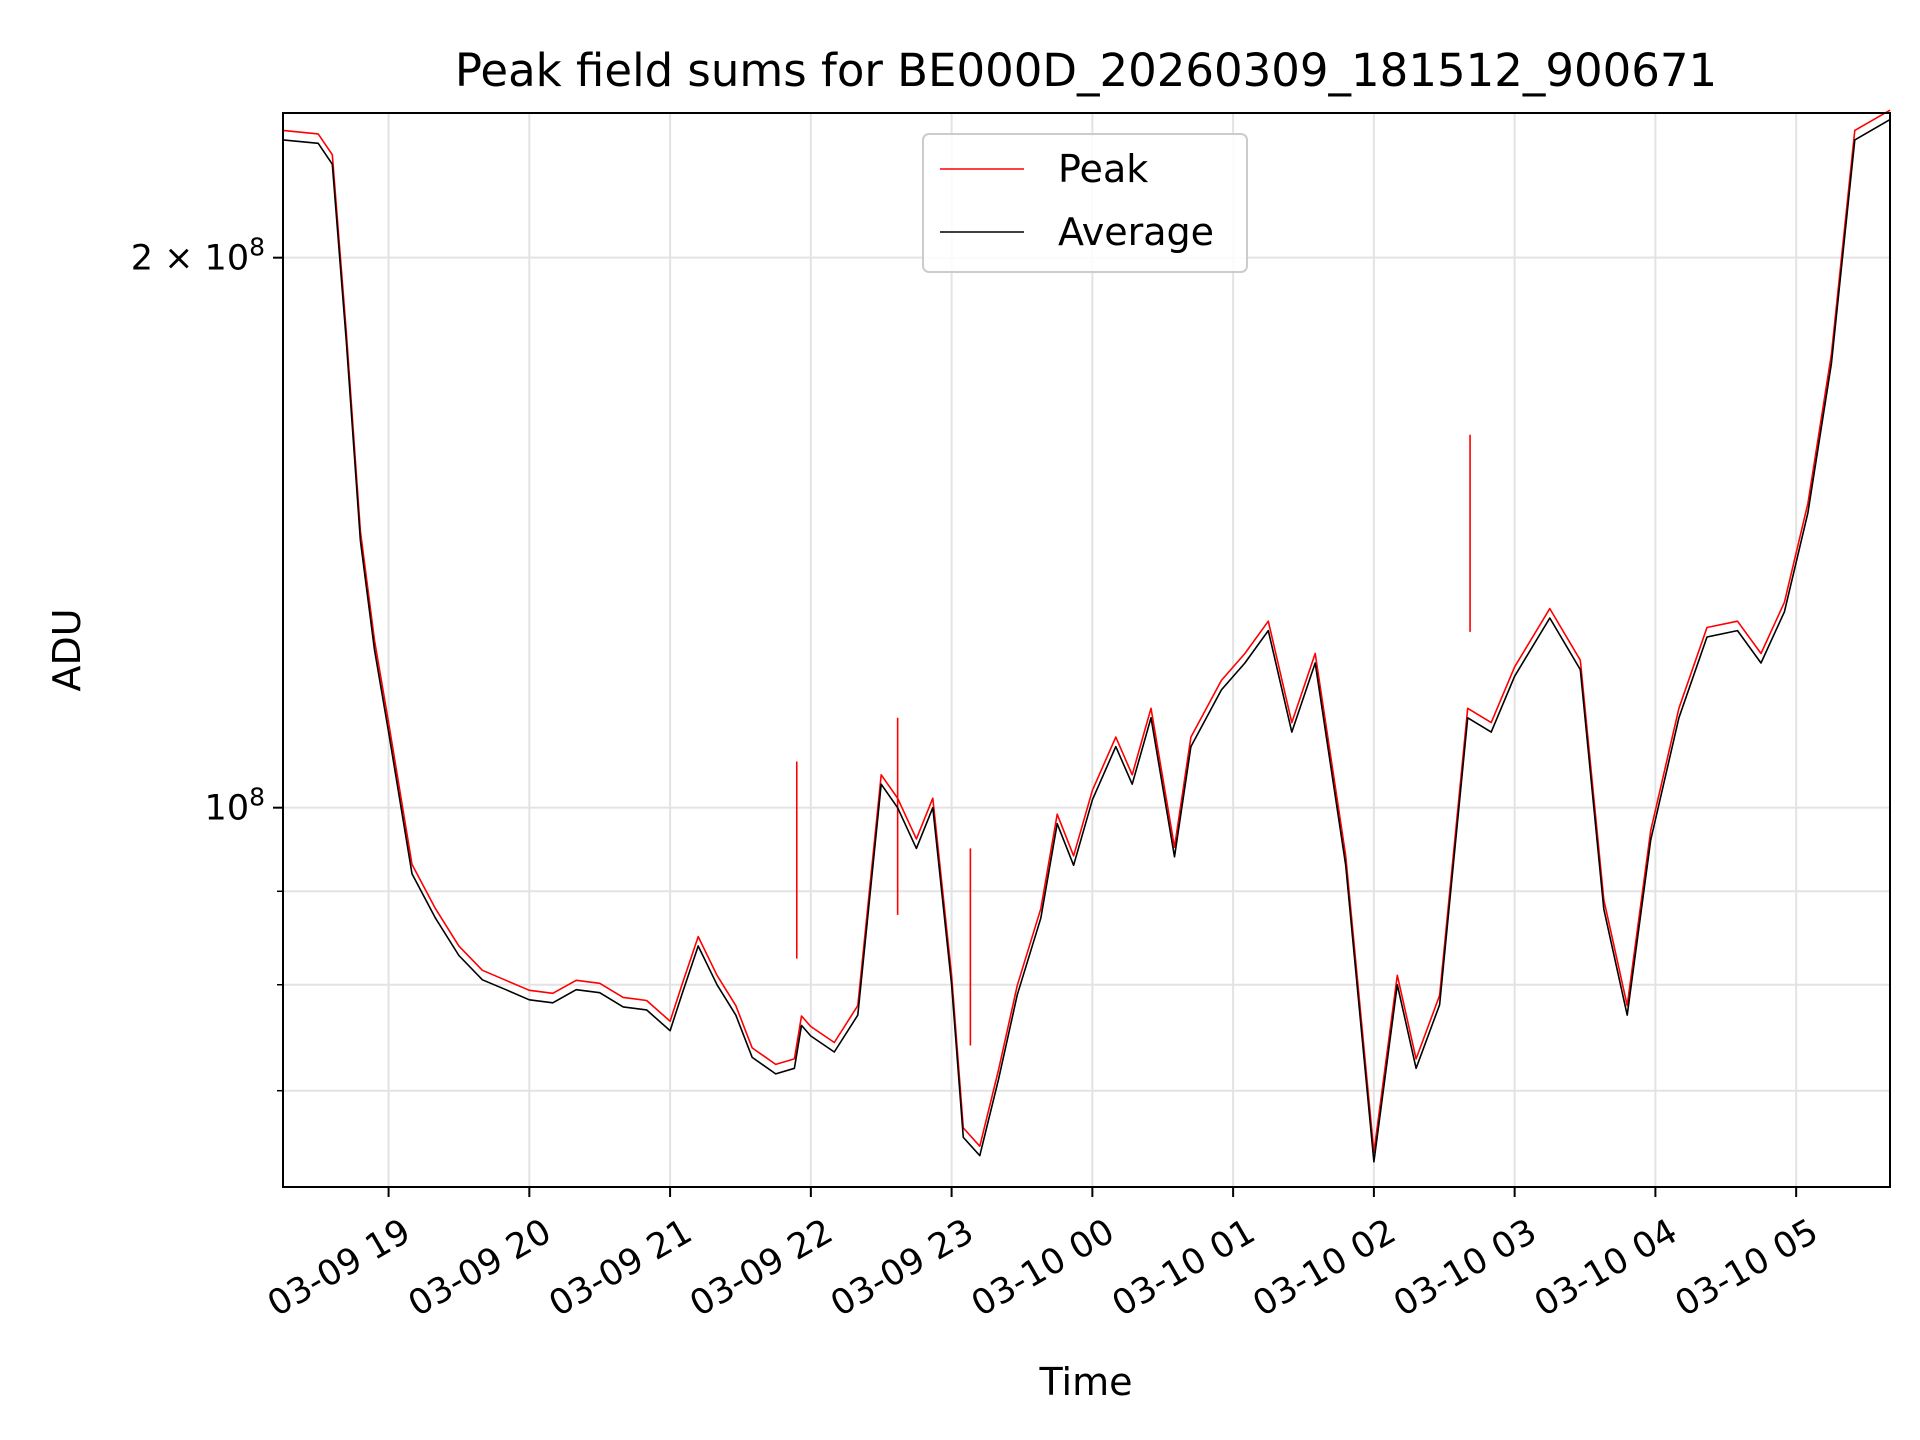  Describe the element at coordinates (621, 1268) in the screenshot. I see `x-tick-label: 03-09 21` at that location.